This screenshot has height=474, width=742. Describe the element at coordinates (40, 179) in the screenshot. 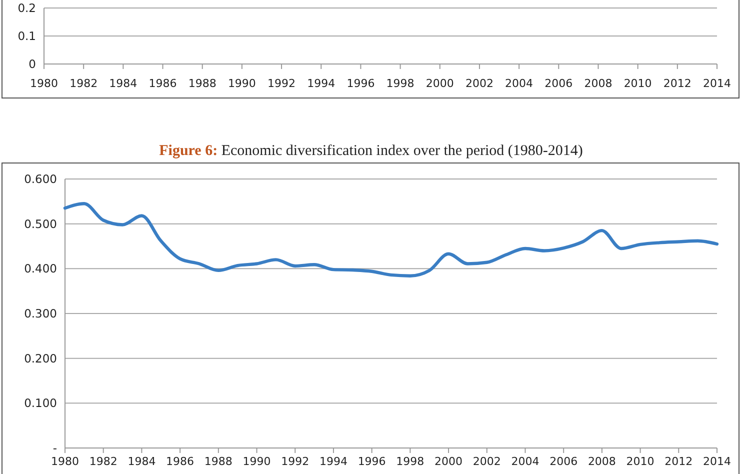

I see `y-tick-label: 0.600` at that location.